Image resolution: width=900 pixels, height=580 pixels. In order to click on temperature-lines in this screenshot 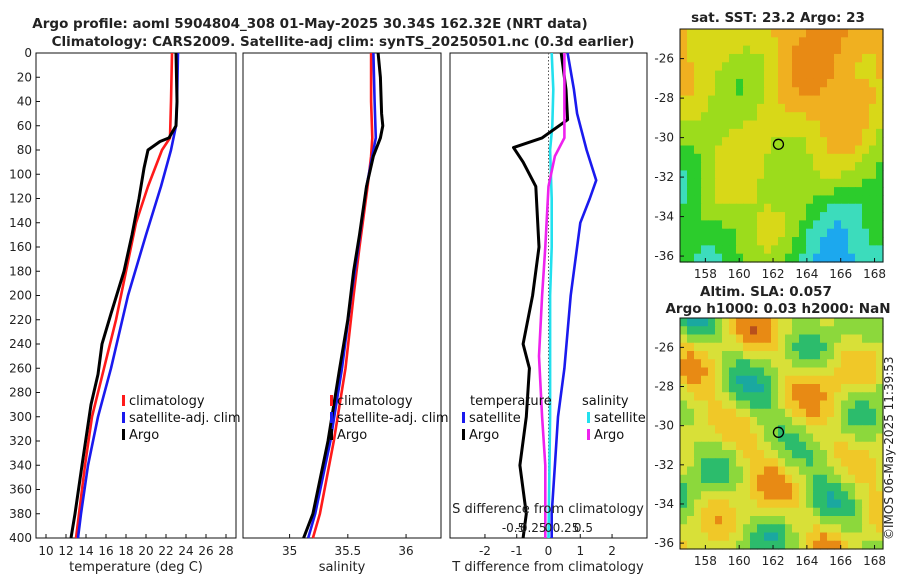, I will do `click(124, 295)`.